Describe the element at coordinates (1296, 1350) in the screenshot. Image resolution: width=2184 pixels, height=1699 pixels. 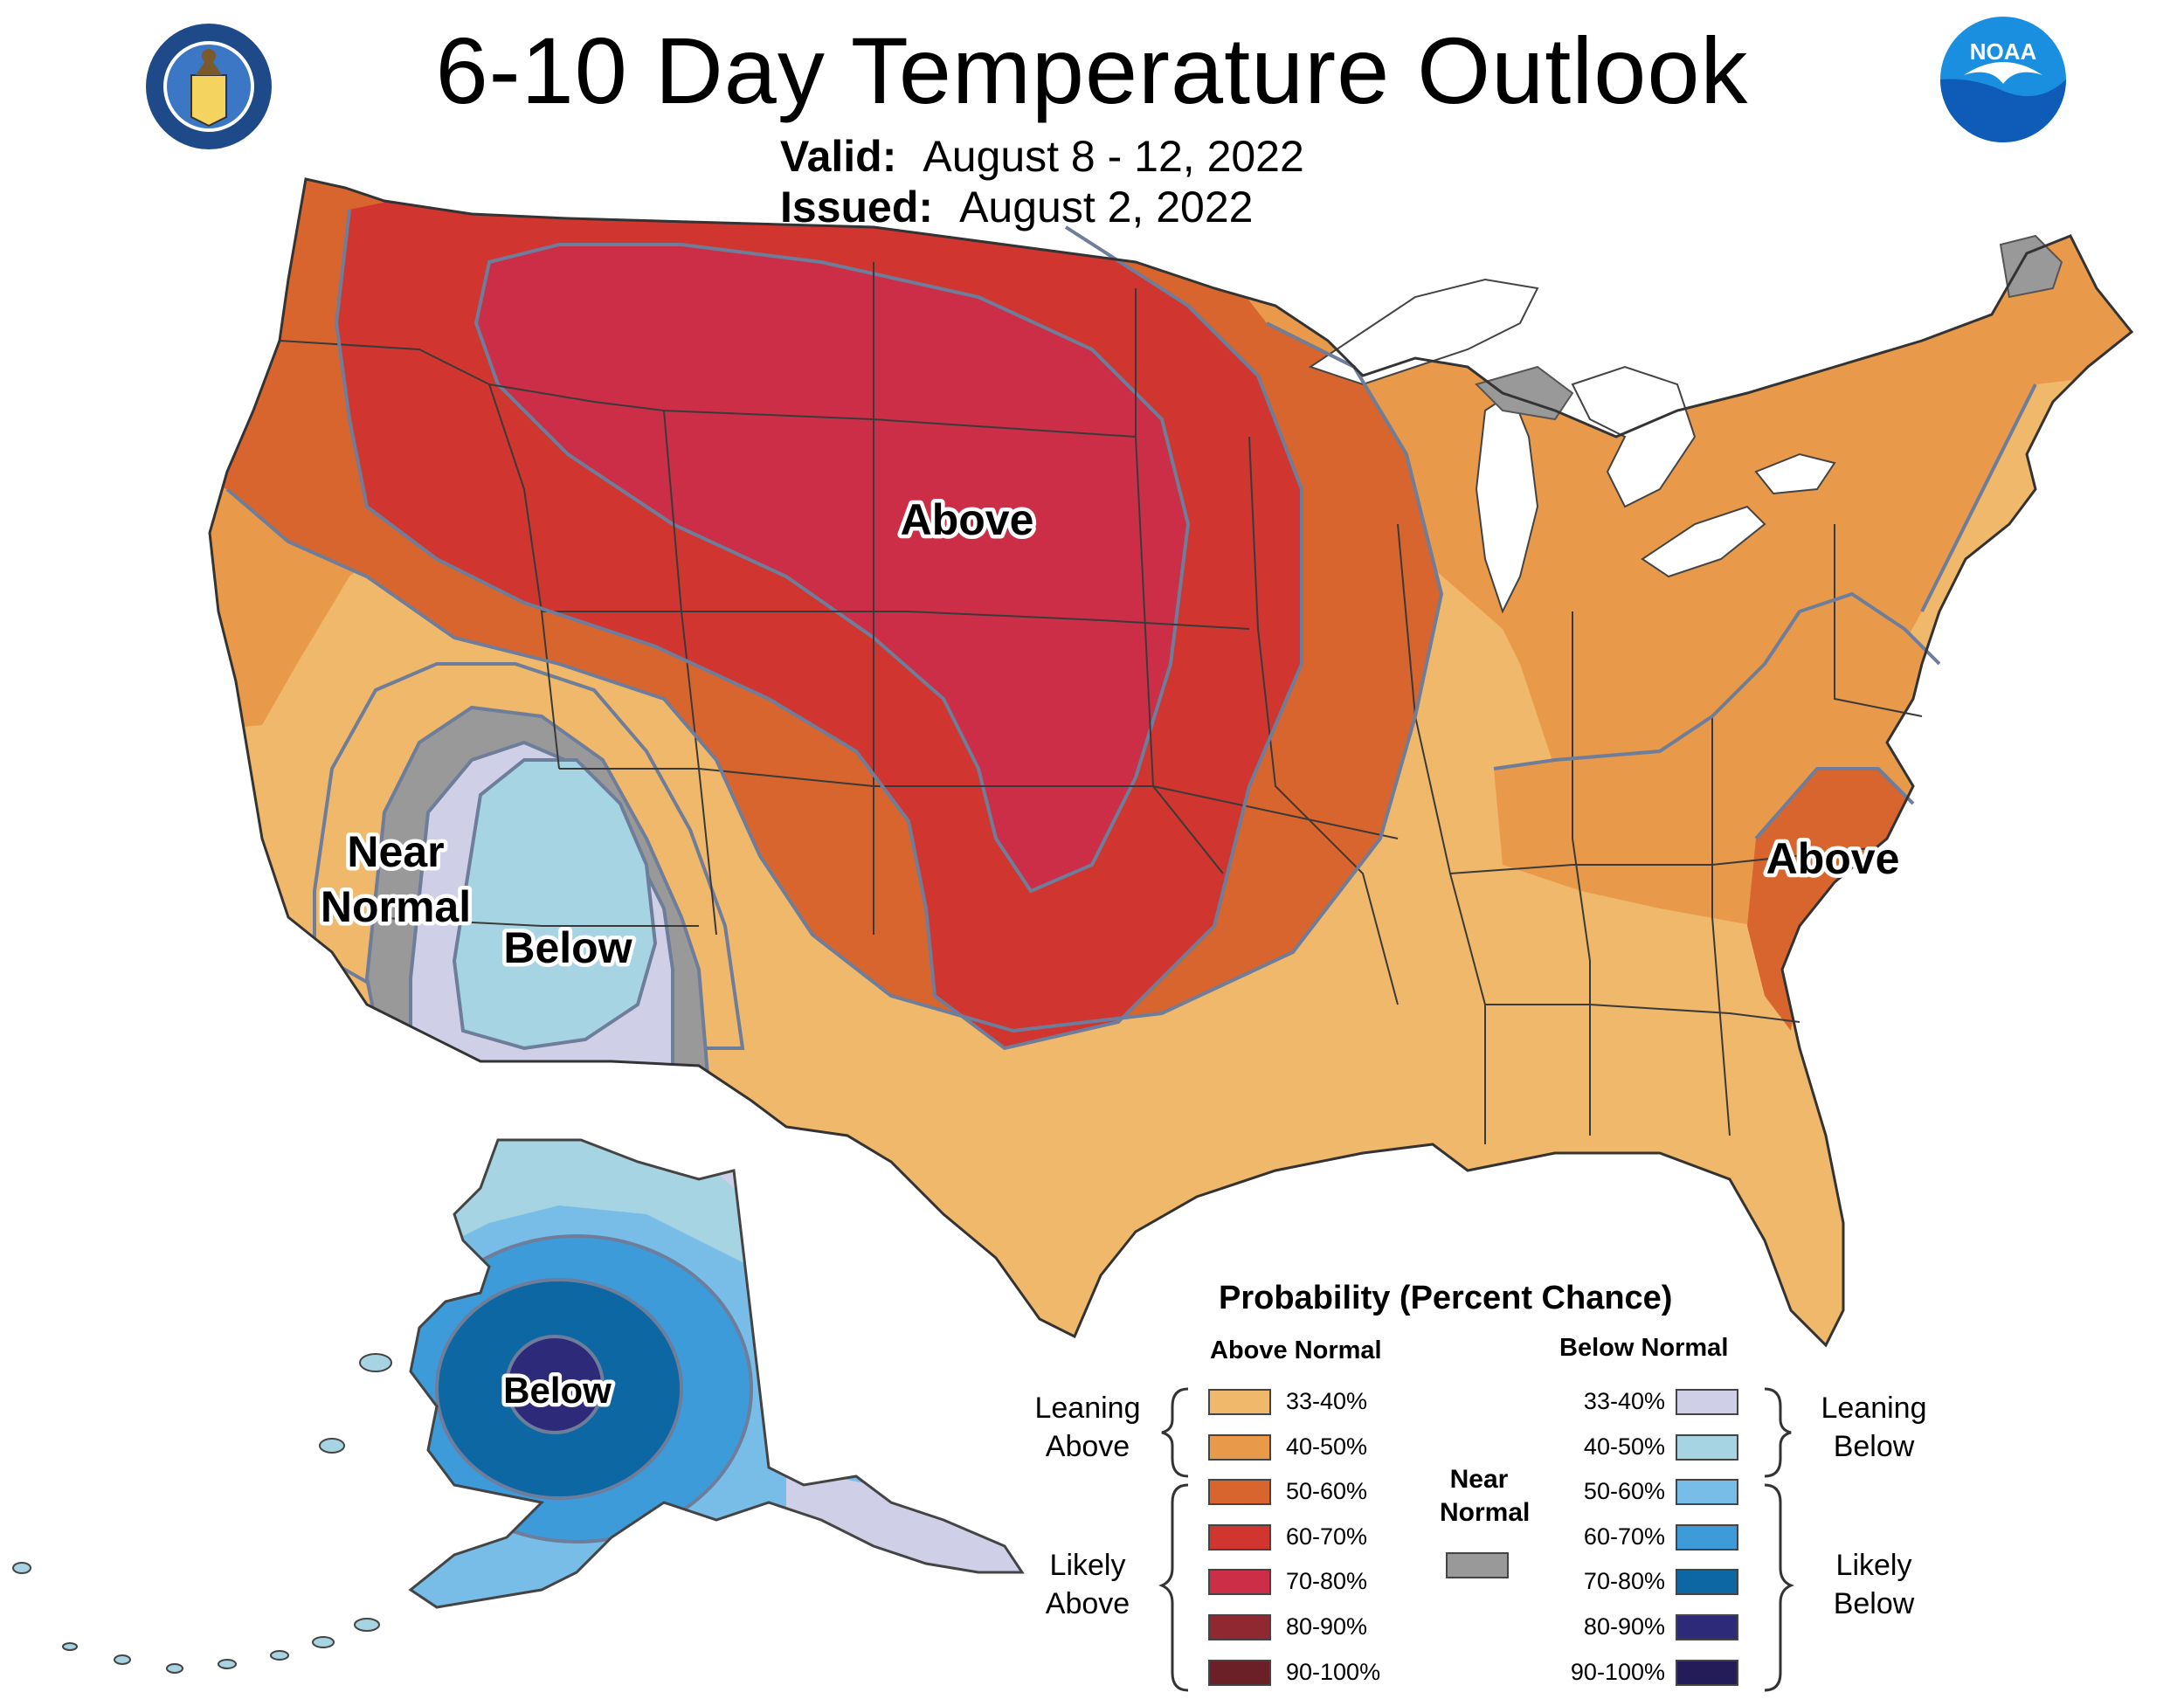
I see `legend-above-header: Above Normal` at that location.